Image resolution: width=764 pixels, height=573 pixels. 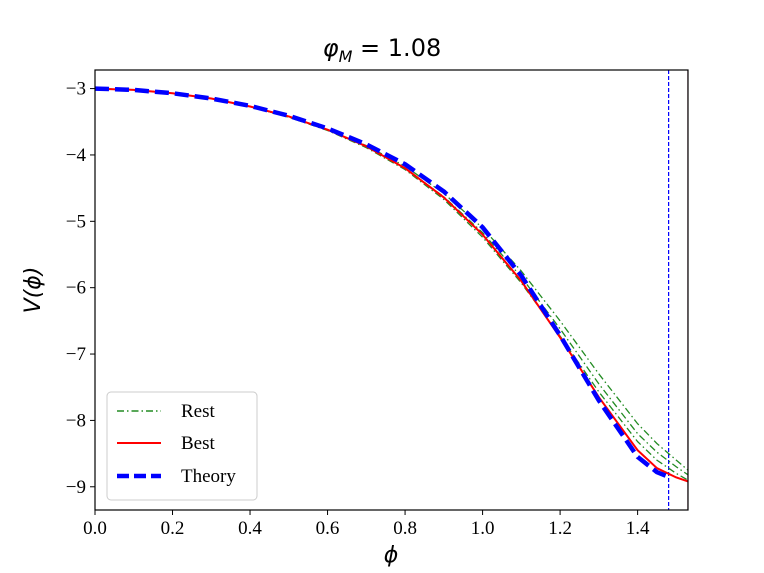 What do you see at coordinates (76, 155) in the screenshot?
I see `y-tick-label: −4` at bounding box center [76, 155].